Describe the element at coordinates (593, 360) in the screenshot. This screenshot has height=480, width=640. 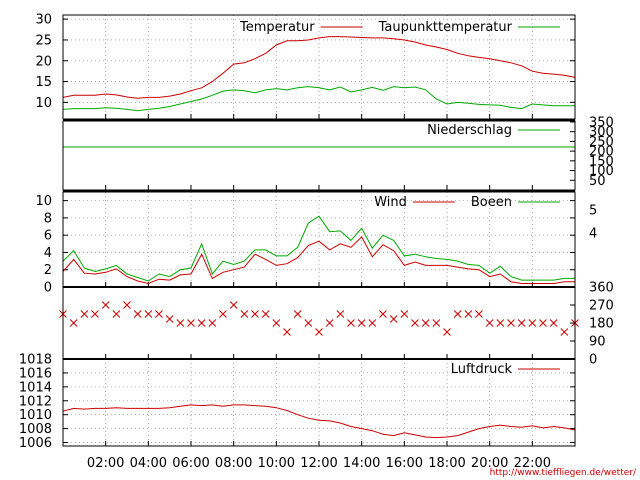
I see `wind_direction-y-tick-label: 0` at that location.